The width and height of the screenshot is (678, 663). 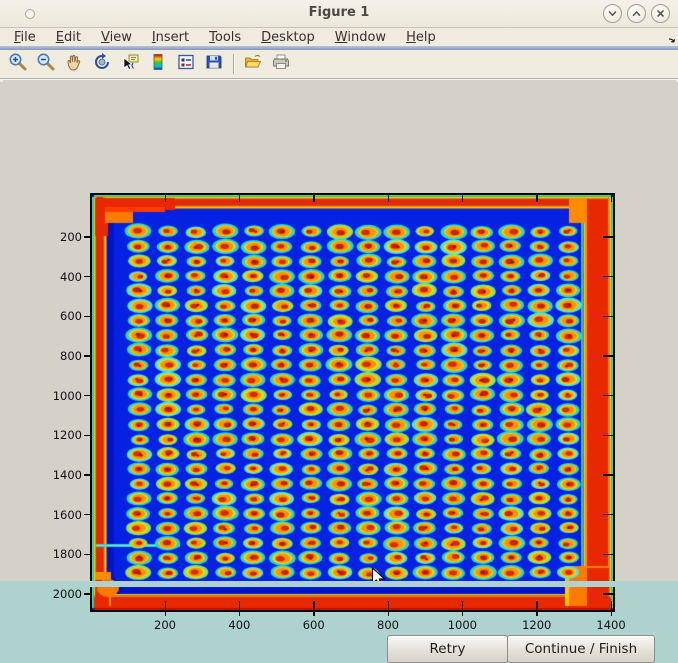 I want to click on y-tick-label: 1800, so click(x=67, y=554).